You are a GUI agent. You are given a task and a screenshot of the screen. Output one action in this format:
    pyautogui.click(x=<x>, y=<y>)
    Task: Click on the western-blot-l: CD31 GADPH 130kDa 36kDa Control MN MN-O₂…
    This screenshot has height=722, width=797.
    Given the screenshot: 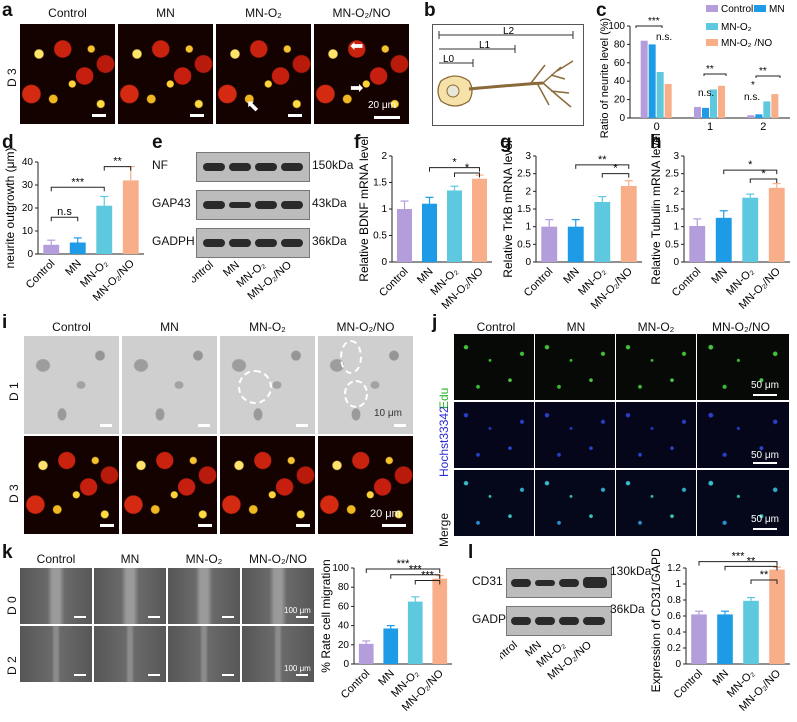 What is the action you would take?
    pyautogui.click(x=560, y=642)
    